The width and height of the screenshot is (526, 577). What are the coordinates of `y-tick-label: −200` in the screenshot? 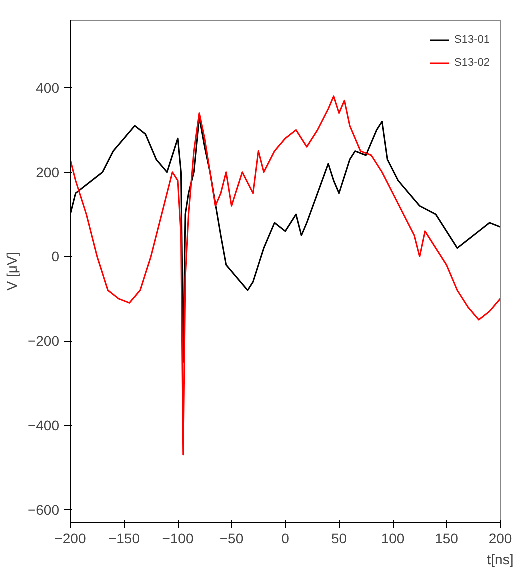 It's located at (44, 341).